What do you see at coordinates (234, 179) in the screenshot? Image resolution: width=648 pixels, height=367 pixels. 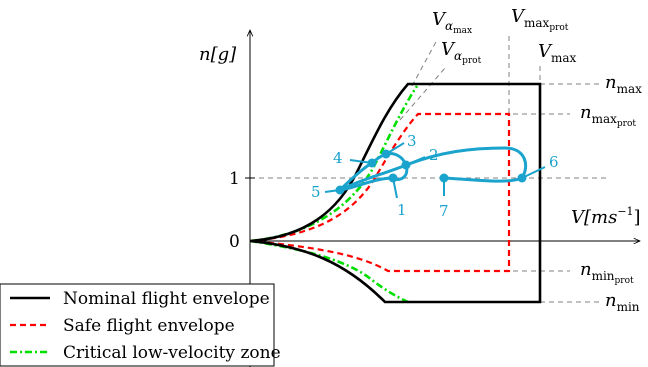 I see `tick-one-label: 1` at bounding box center [234, 179].